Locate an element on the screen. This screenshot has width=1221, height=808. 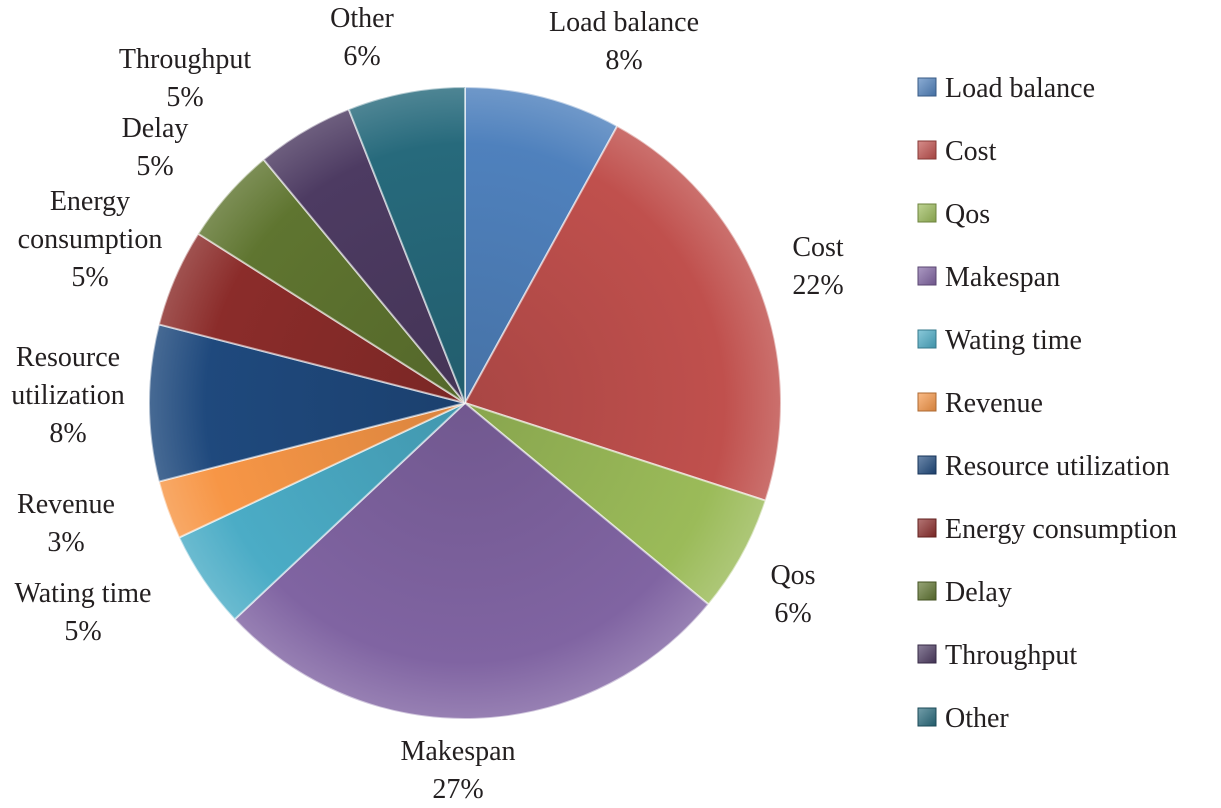
legend-label: Qos is located at coordinates (967, 214).